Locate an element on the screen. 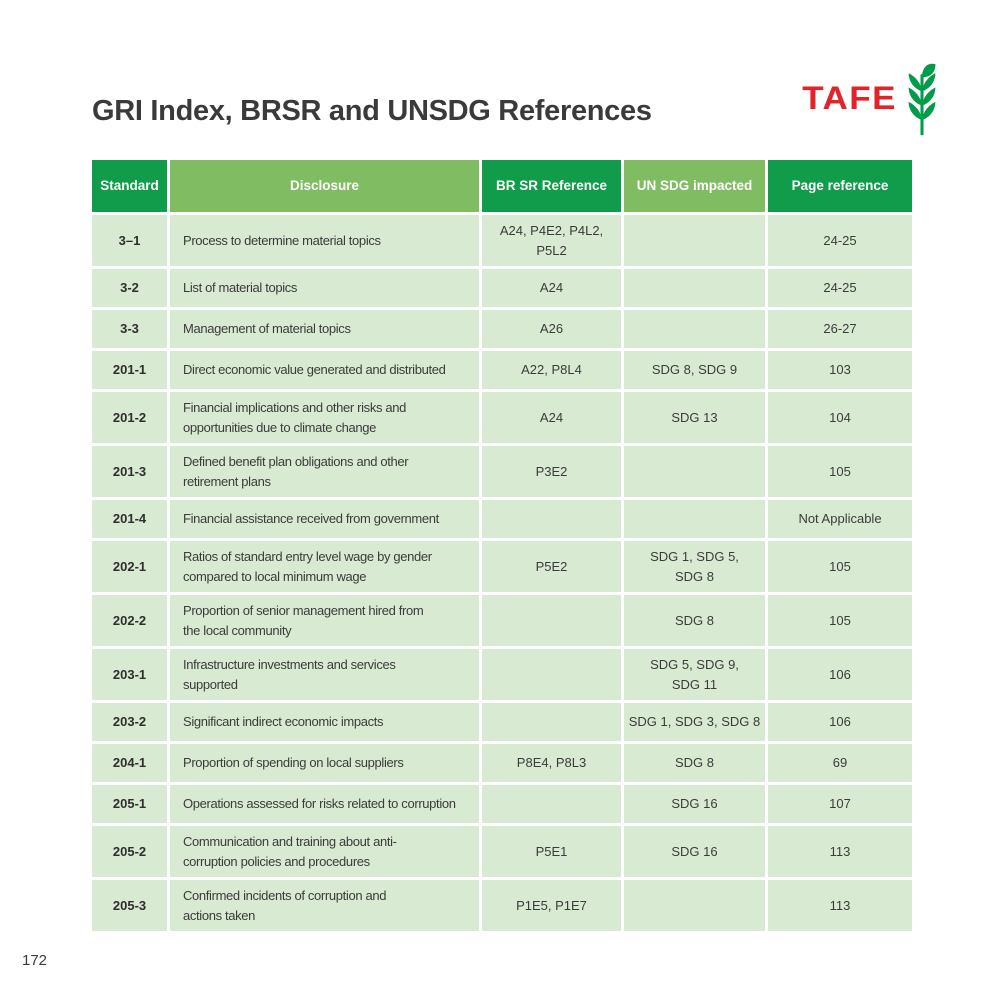  tafe-logo: TAFE is located at coordinates (863, 99).